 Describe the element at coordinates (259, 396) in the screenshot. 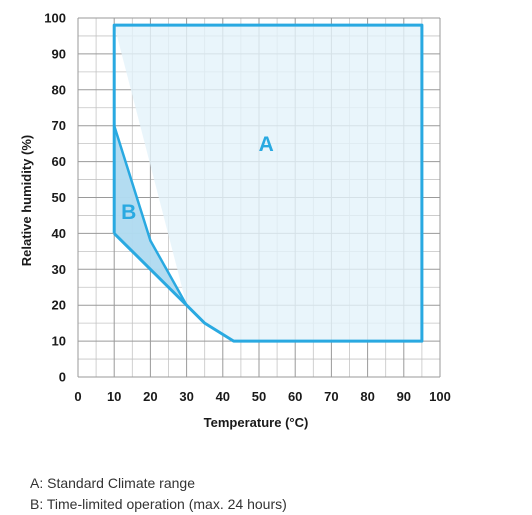

I see `x-tick-label: 50` at that location.